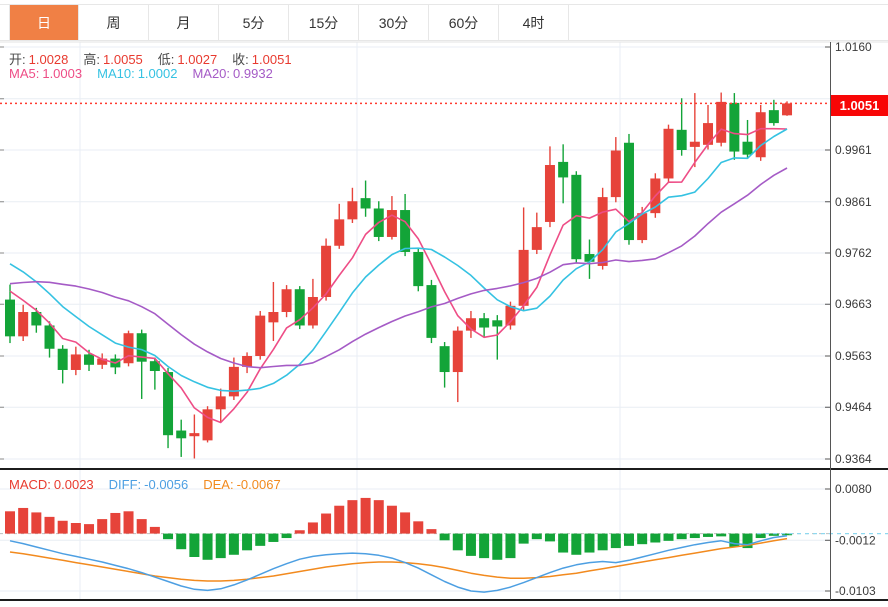  What do you see at coordinates (855, 540) in the screenshot?
I see `y-axis-label: -0.0012` at bounding box center [855, 540].